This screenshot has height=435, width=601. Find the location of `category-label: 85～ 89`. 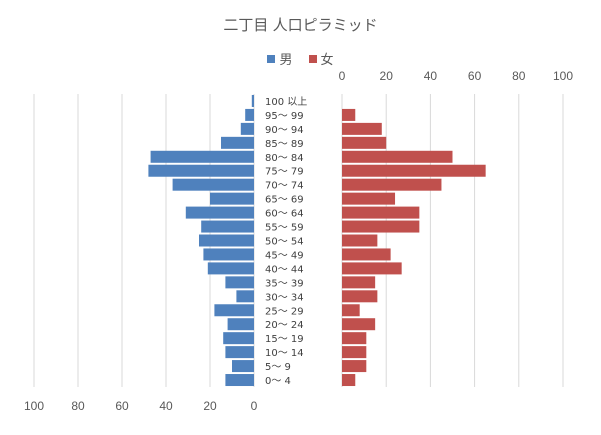

category-label: 85～ 89 is located at coordinates (284, 144).